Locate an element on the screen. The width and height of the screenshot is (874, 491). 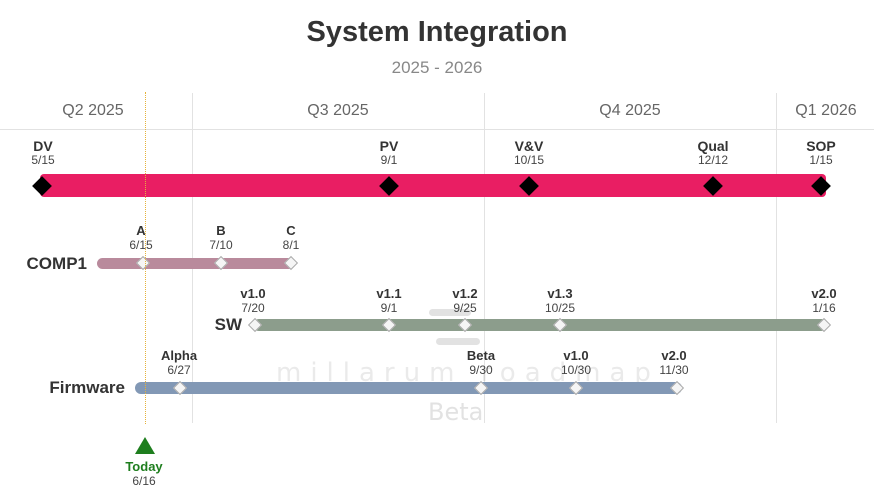
milestone-date: 7/20 is located at coordinates (253, 307).